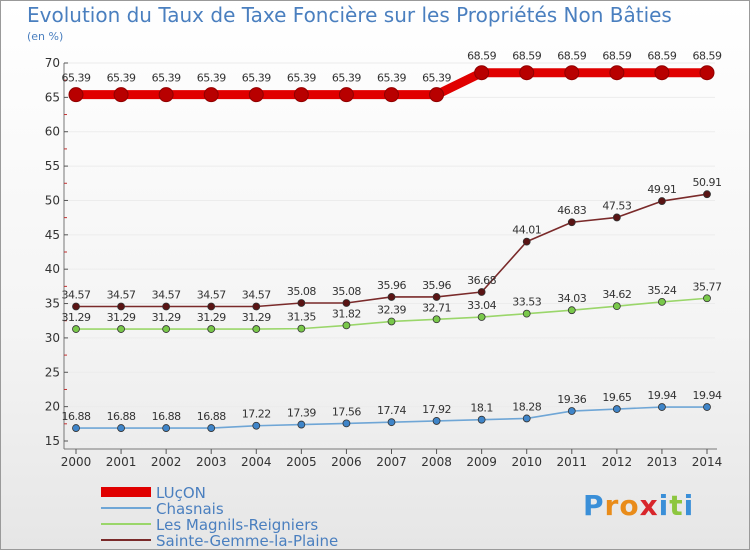 The height and width of the screenshot is (550, 750). What do you see at coordinates (166, 462) in the screenshot?
I see `x-tick-label: 2002` at bounding box center [166, 462].